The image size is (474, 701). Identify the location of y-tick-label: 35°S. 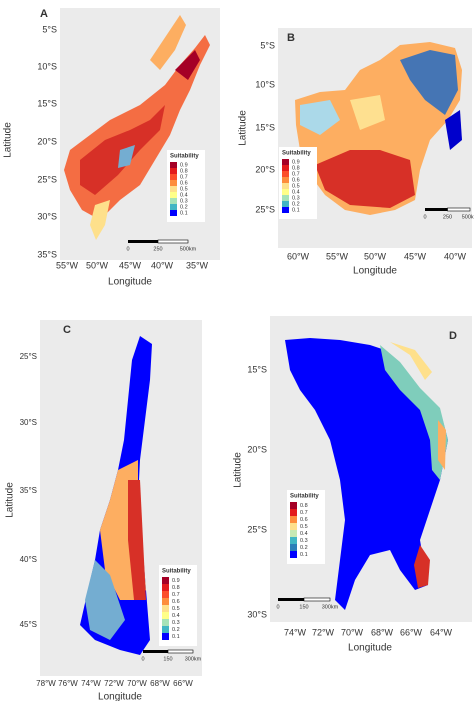
(47, 254).